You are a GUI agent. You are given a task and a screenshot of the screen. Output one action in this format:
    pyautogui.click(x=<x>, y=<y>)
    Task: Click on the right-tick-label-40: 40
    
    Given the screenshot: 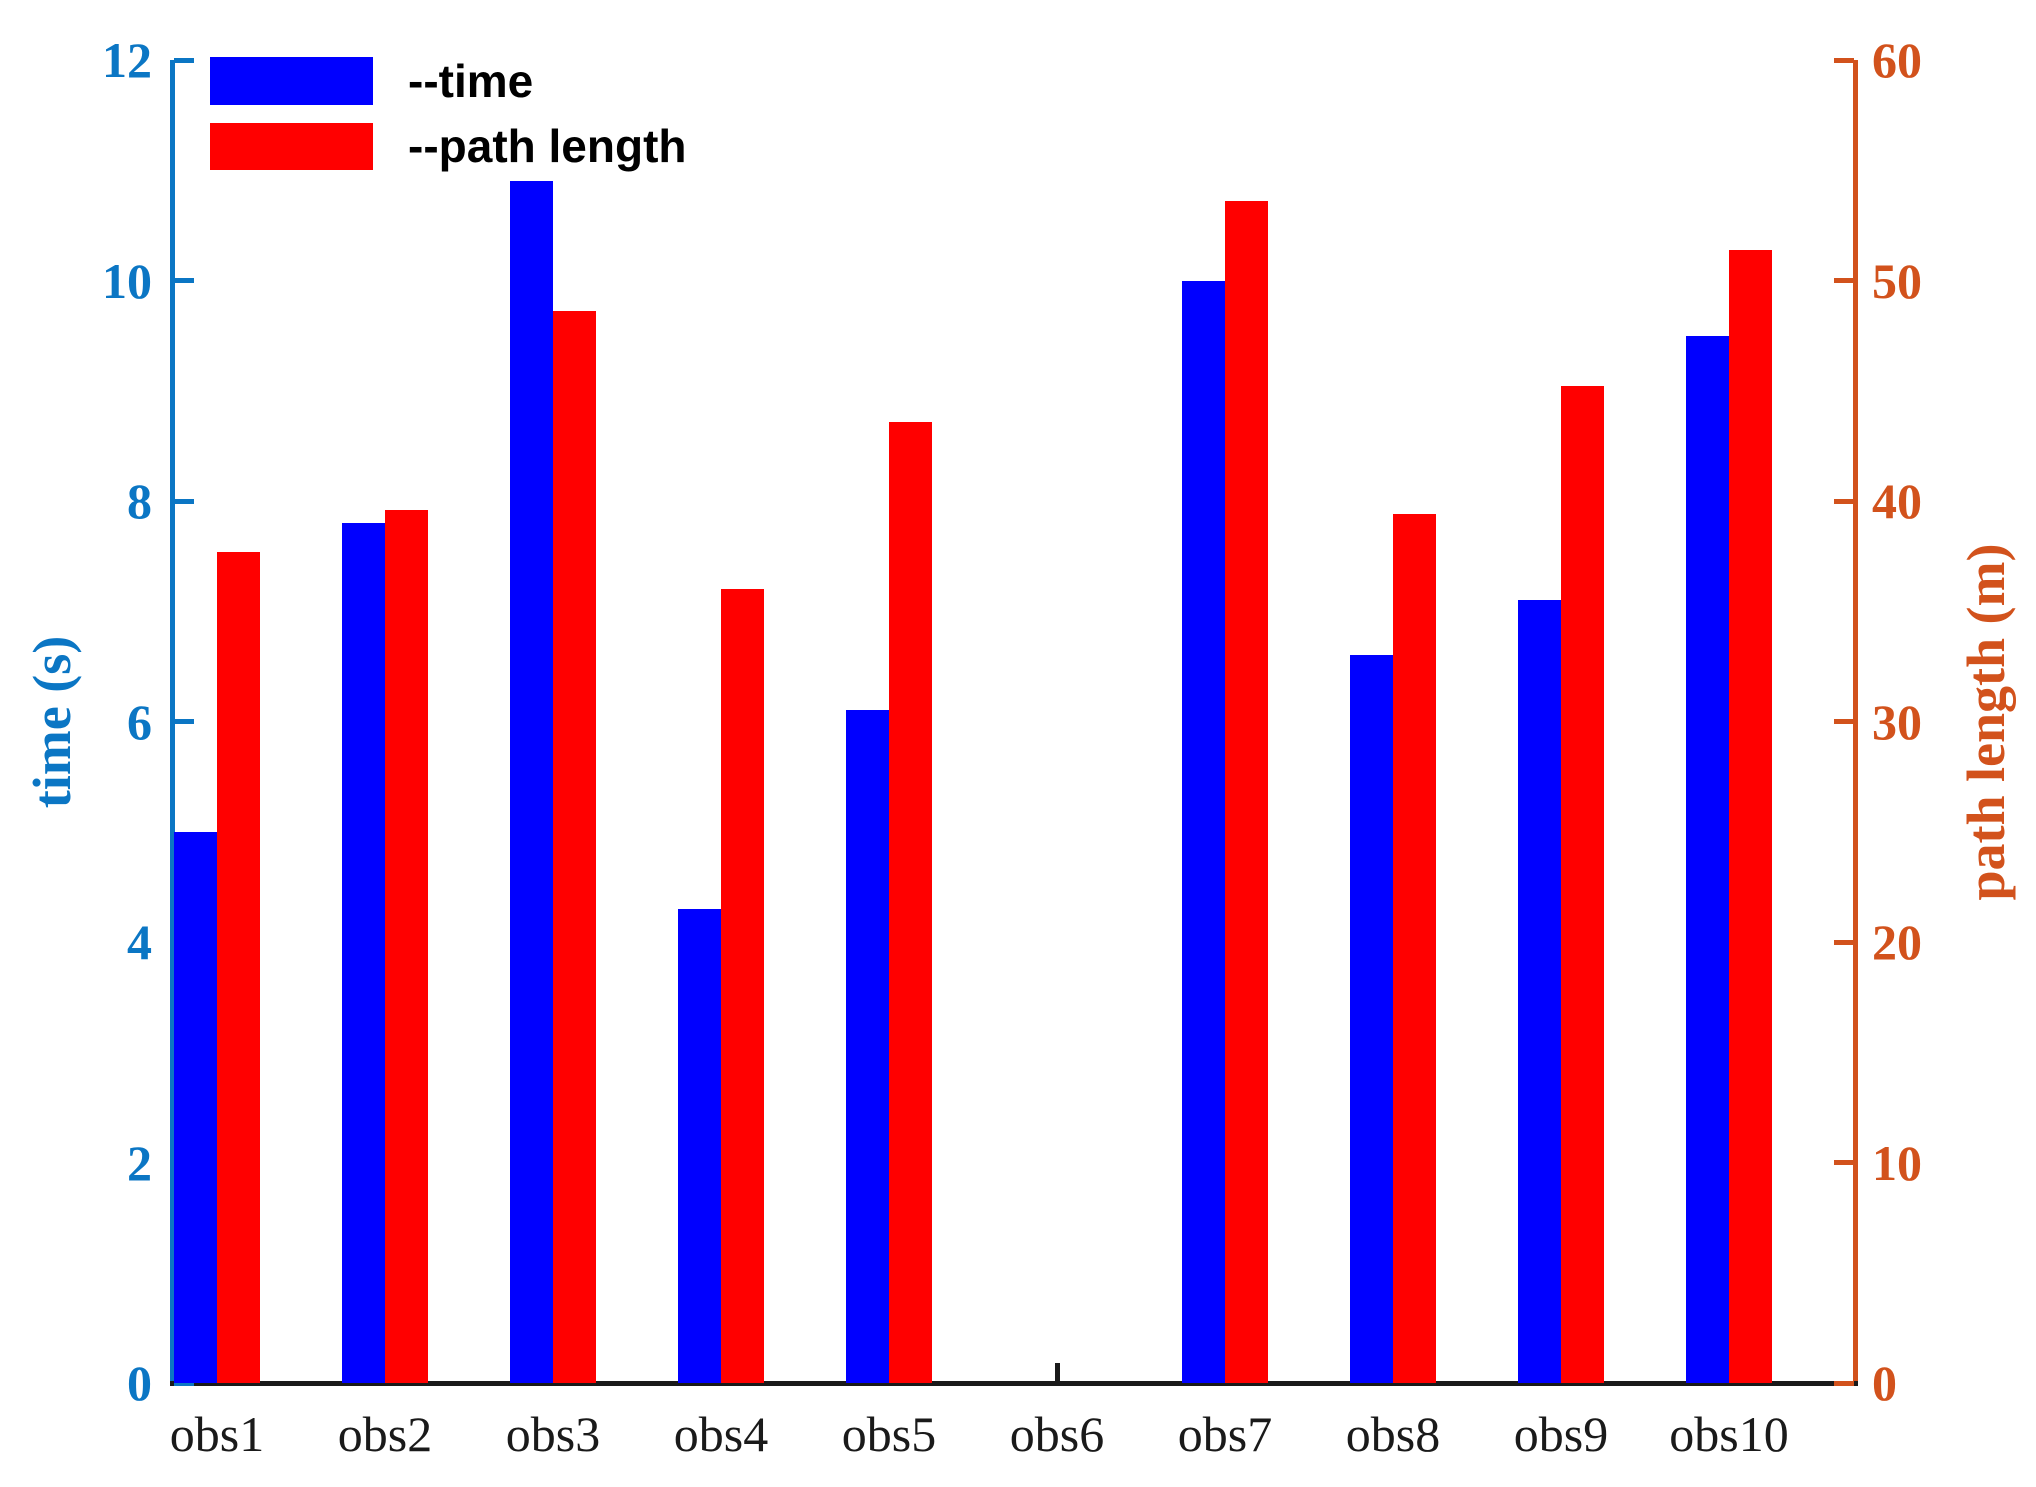 What is the action you would take?
    pyautogui.click(x=1897, y=501)
    